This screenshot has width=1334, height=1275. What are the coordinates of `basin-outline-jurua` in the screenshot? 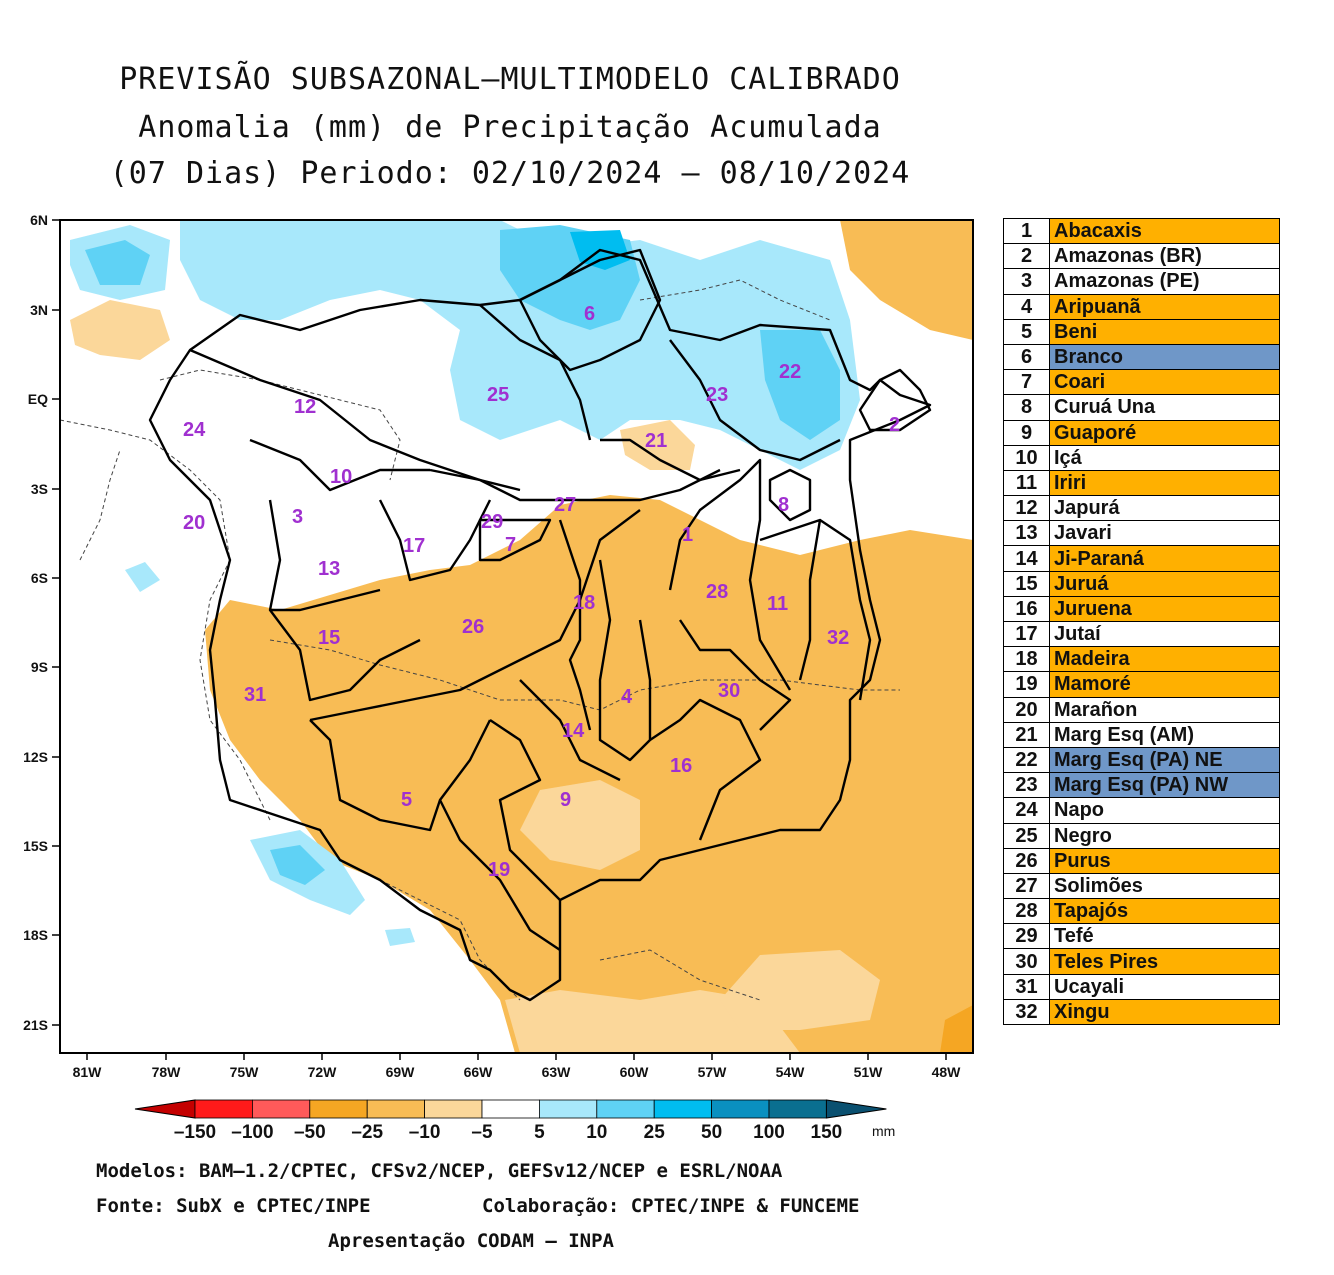 It's located at (345, 655).